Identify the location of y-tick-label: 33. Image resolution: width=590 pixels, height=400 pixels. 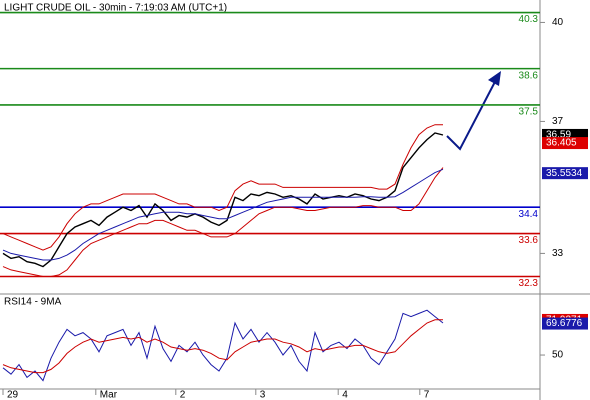
(558, 253).